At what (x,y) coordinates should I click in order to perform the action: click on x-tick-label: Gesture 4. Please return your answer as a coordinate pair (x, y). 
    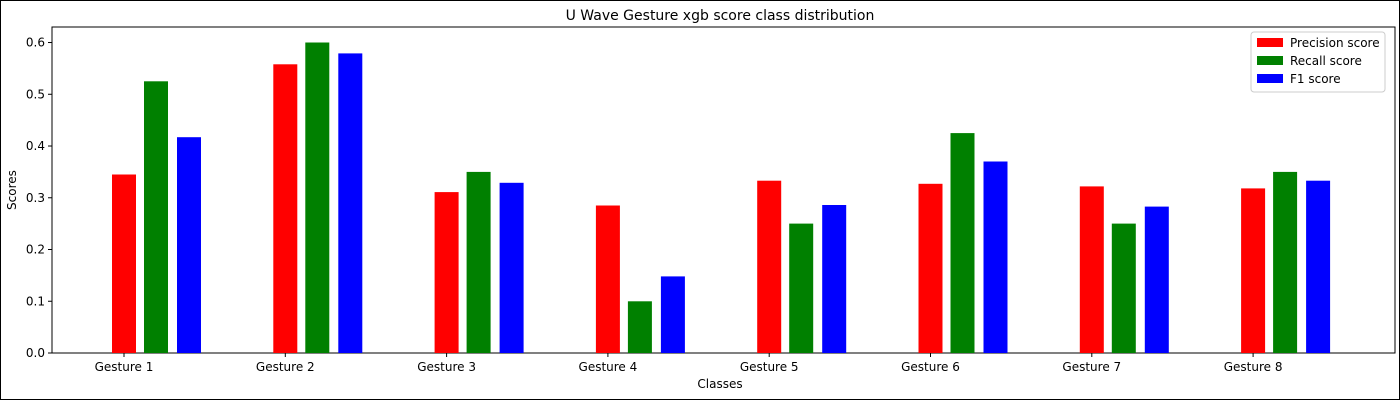
    Looking at the image, I should click on (608, 367).